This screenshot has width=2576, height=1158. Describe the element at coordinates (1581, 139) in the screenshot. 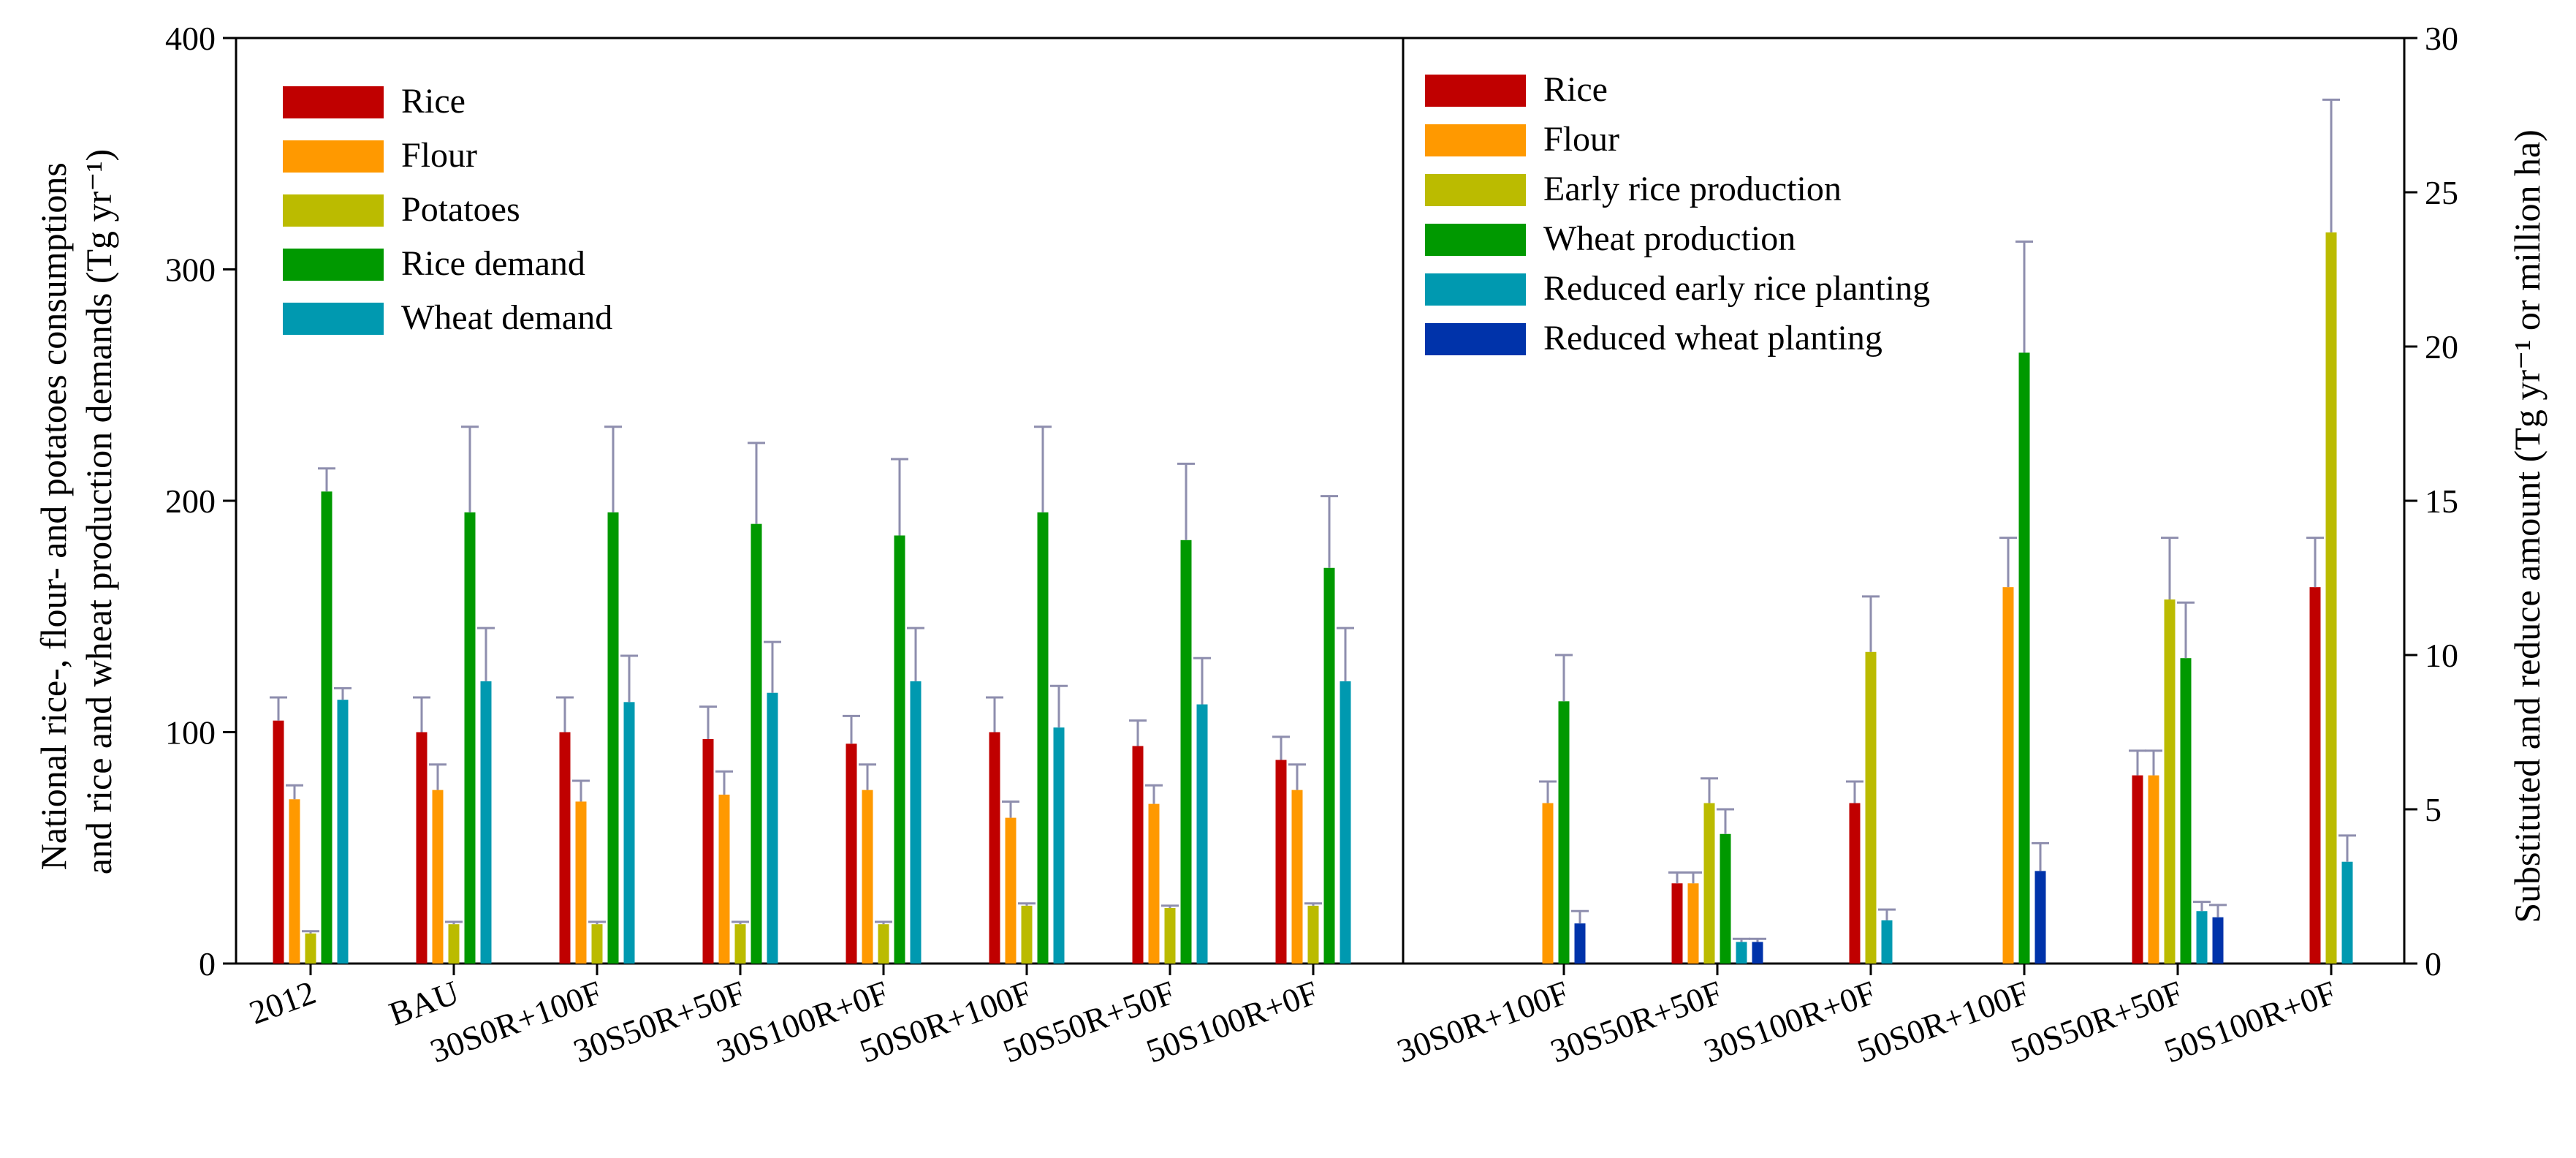

I see `right-legend-label: Flour` at that location.